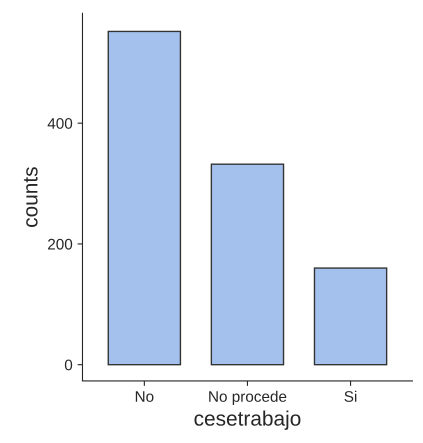 The height and width of the screenshot is (443, 423). What do you see at coordinates (247, 420) in the screenshot?
I see `x-axis-title: cesetrabajo` at bounding box center [247, 420].